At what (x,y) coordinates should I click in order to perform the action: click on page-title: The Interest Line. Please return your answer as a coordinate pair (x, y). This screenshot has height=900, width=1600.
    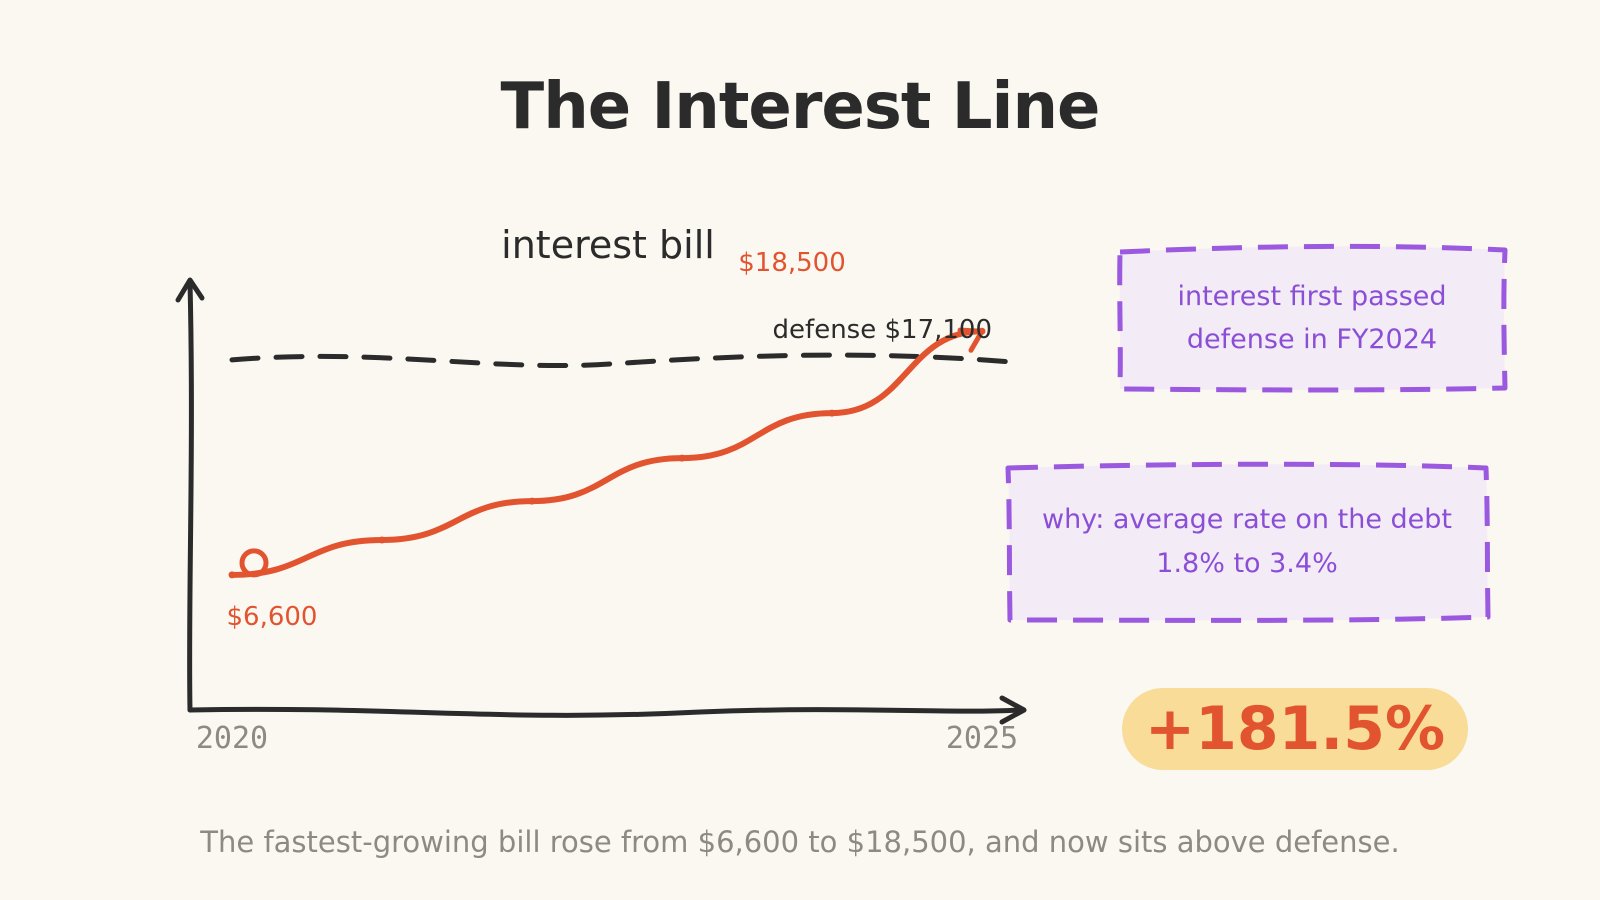
    Looking at the image, I should click on (800, 107).